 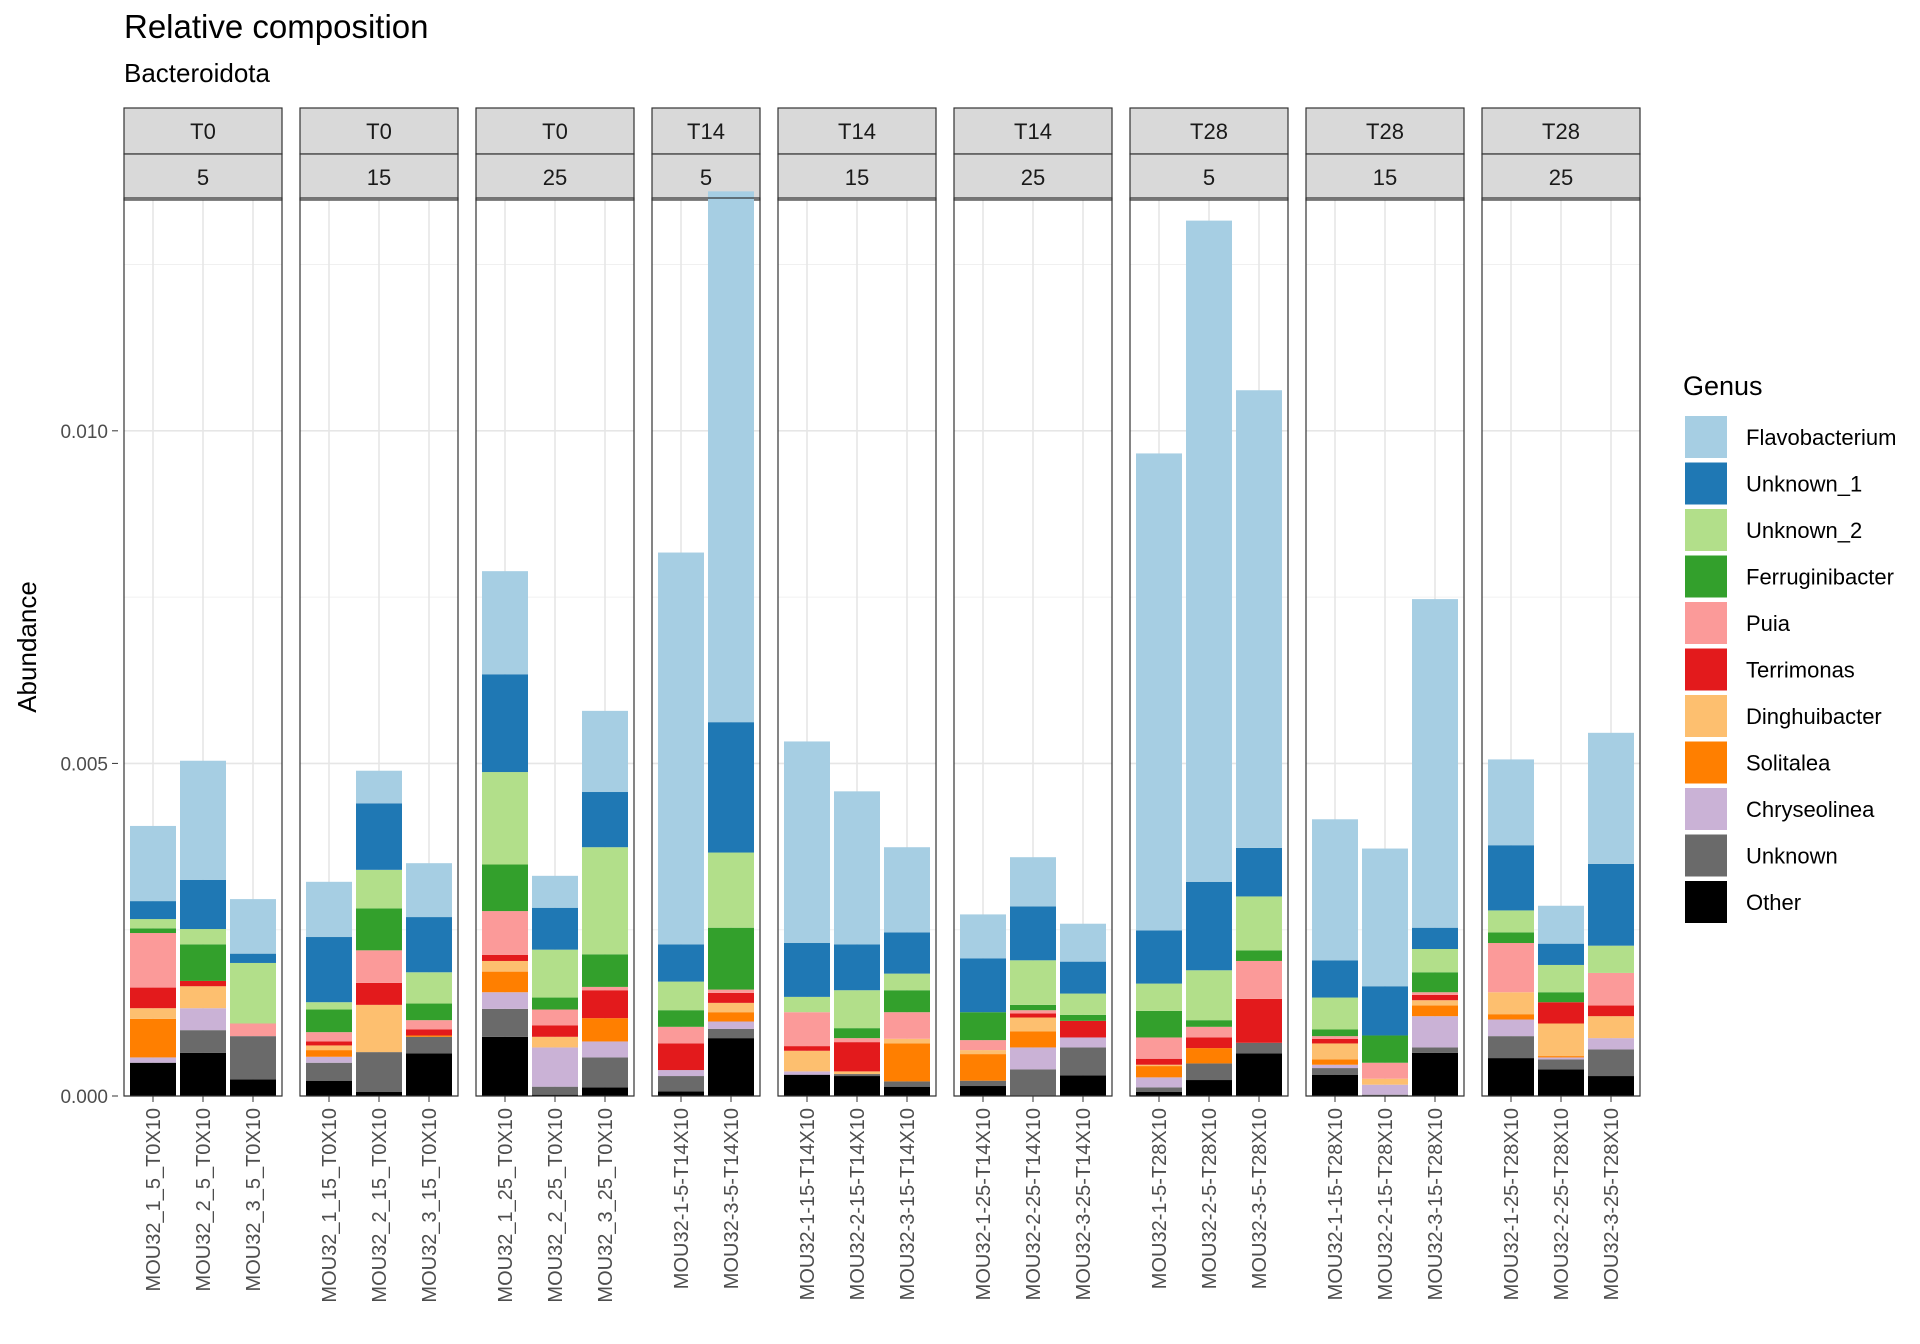 I want to click on bar-mou32-3-15-t14x10, so click(x=907, y=971).